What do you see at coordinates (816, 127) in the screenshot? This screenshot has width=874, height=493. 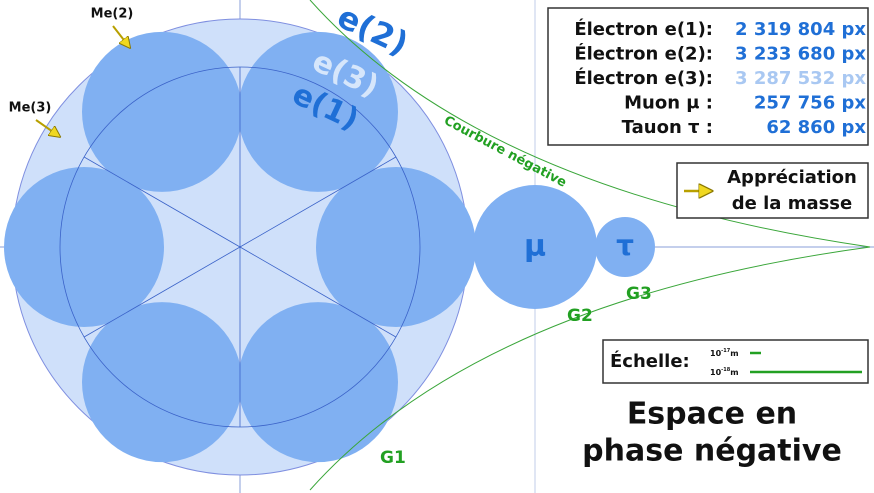 I see `legend-value: 62 860 px` at bounding box center [816, 127].